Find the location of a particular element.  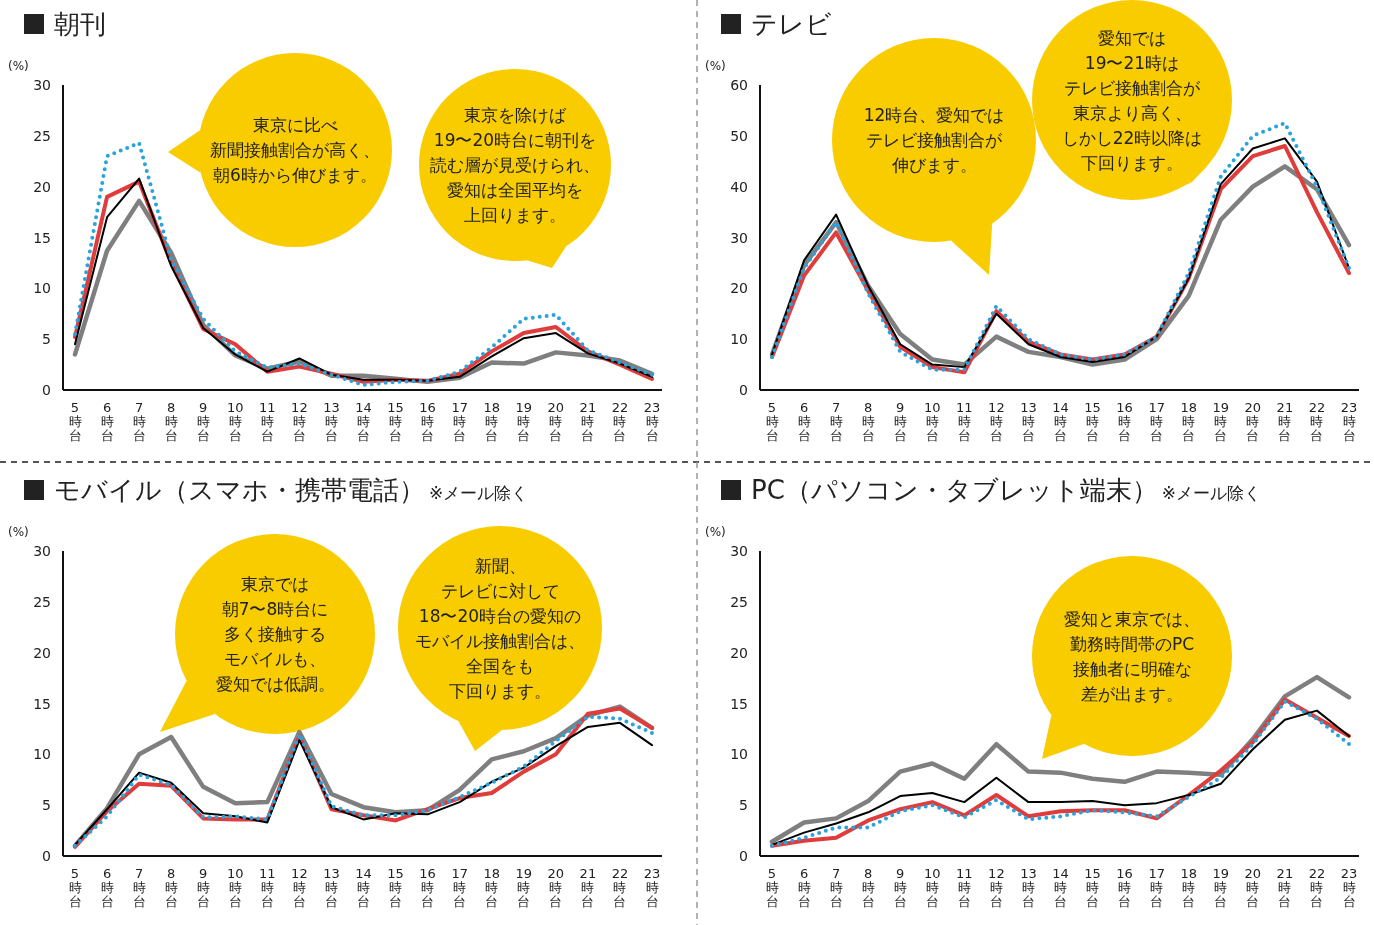

annotation: 新聞、テレビに対して18〜20時台の愛知のモバイル接触割合は、全国をも下回ります。 is located at coordinates (500, 628).